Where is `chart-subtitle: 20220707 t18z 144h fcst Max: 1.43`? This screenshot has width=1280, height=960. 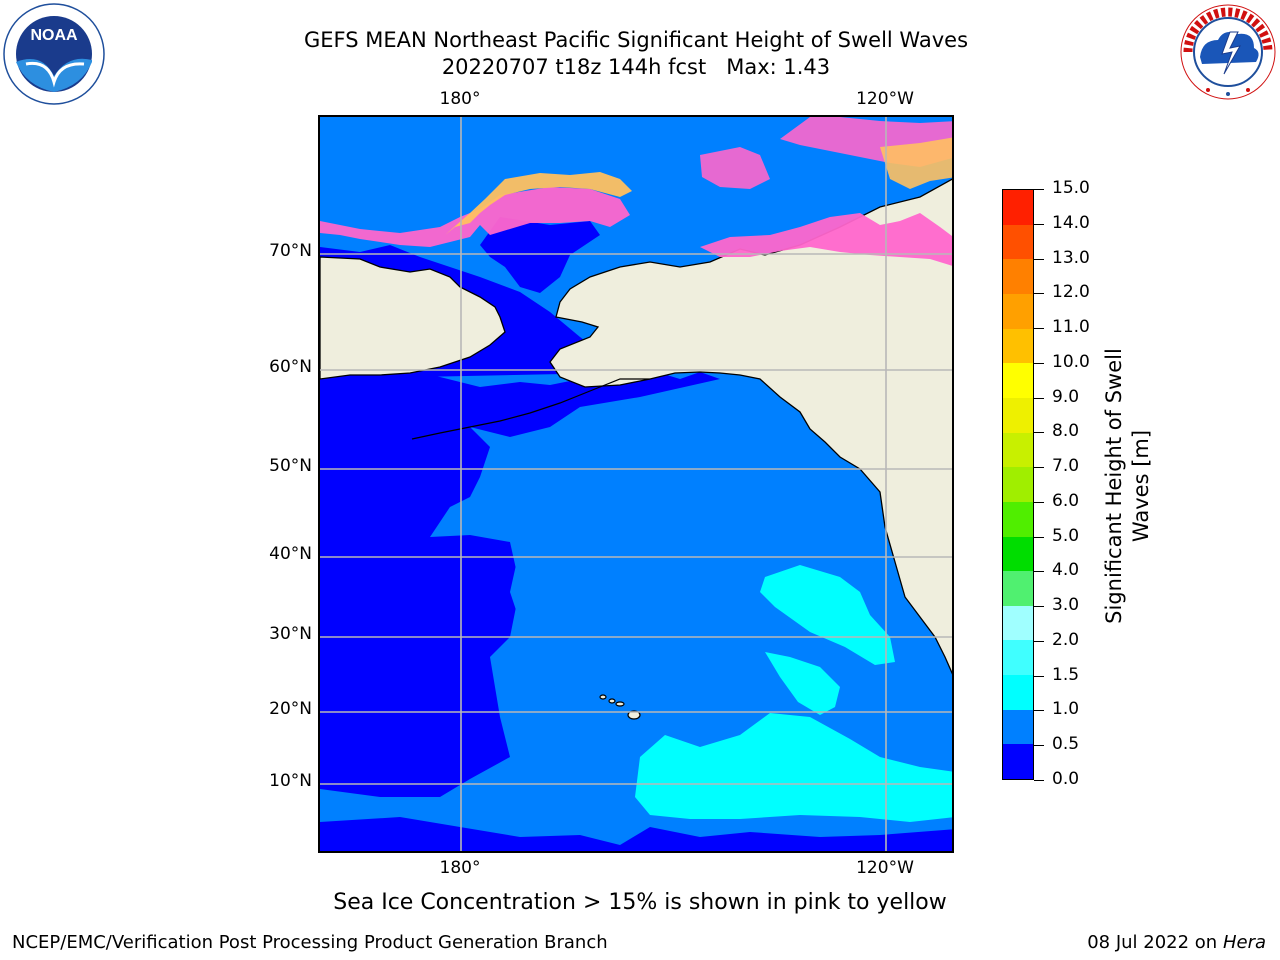
chart-subtitle: 20220707 t18z 144h fcst Max: 1.43 is located at coordinates (636, 67).